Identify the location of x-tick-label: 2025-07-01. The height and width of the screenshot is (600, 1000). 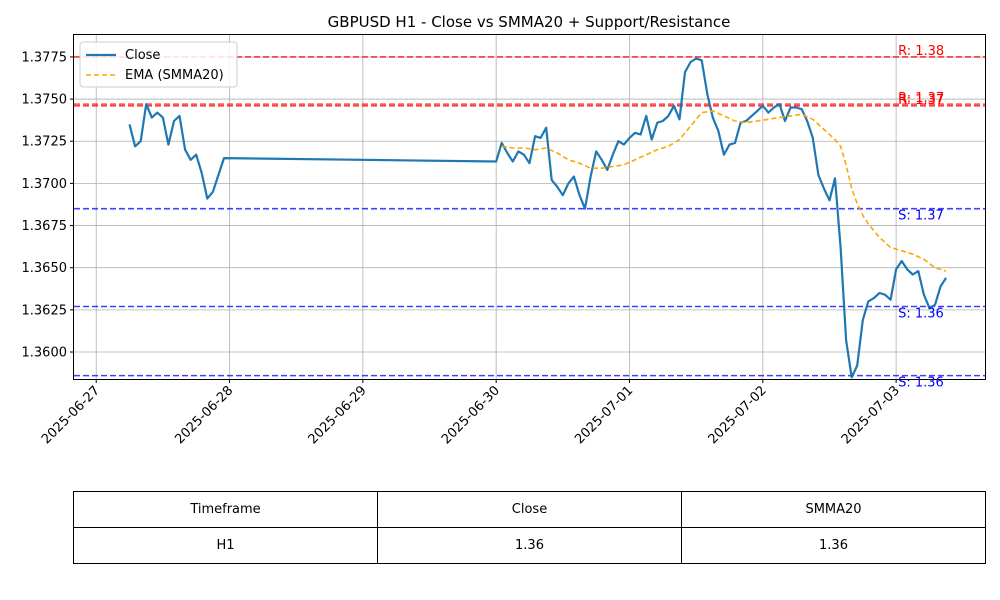
(604, 415).